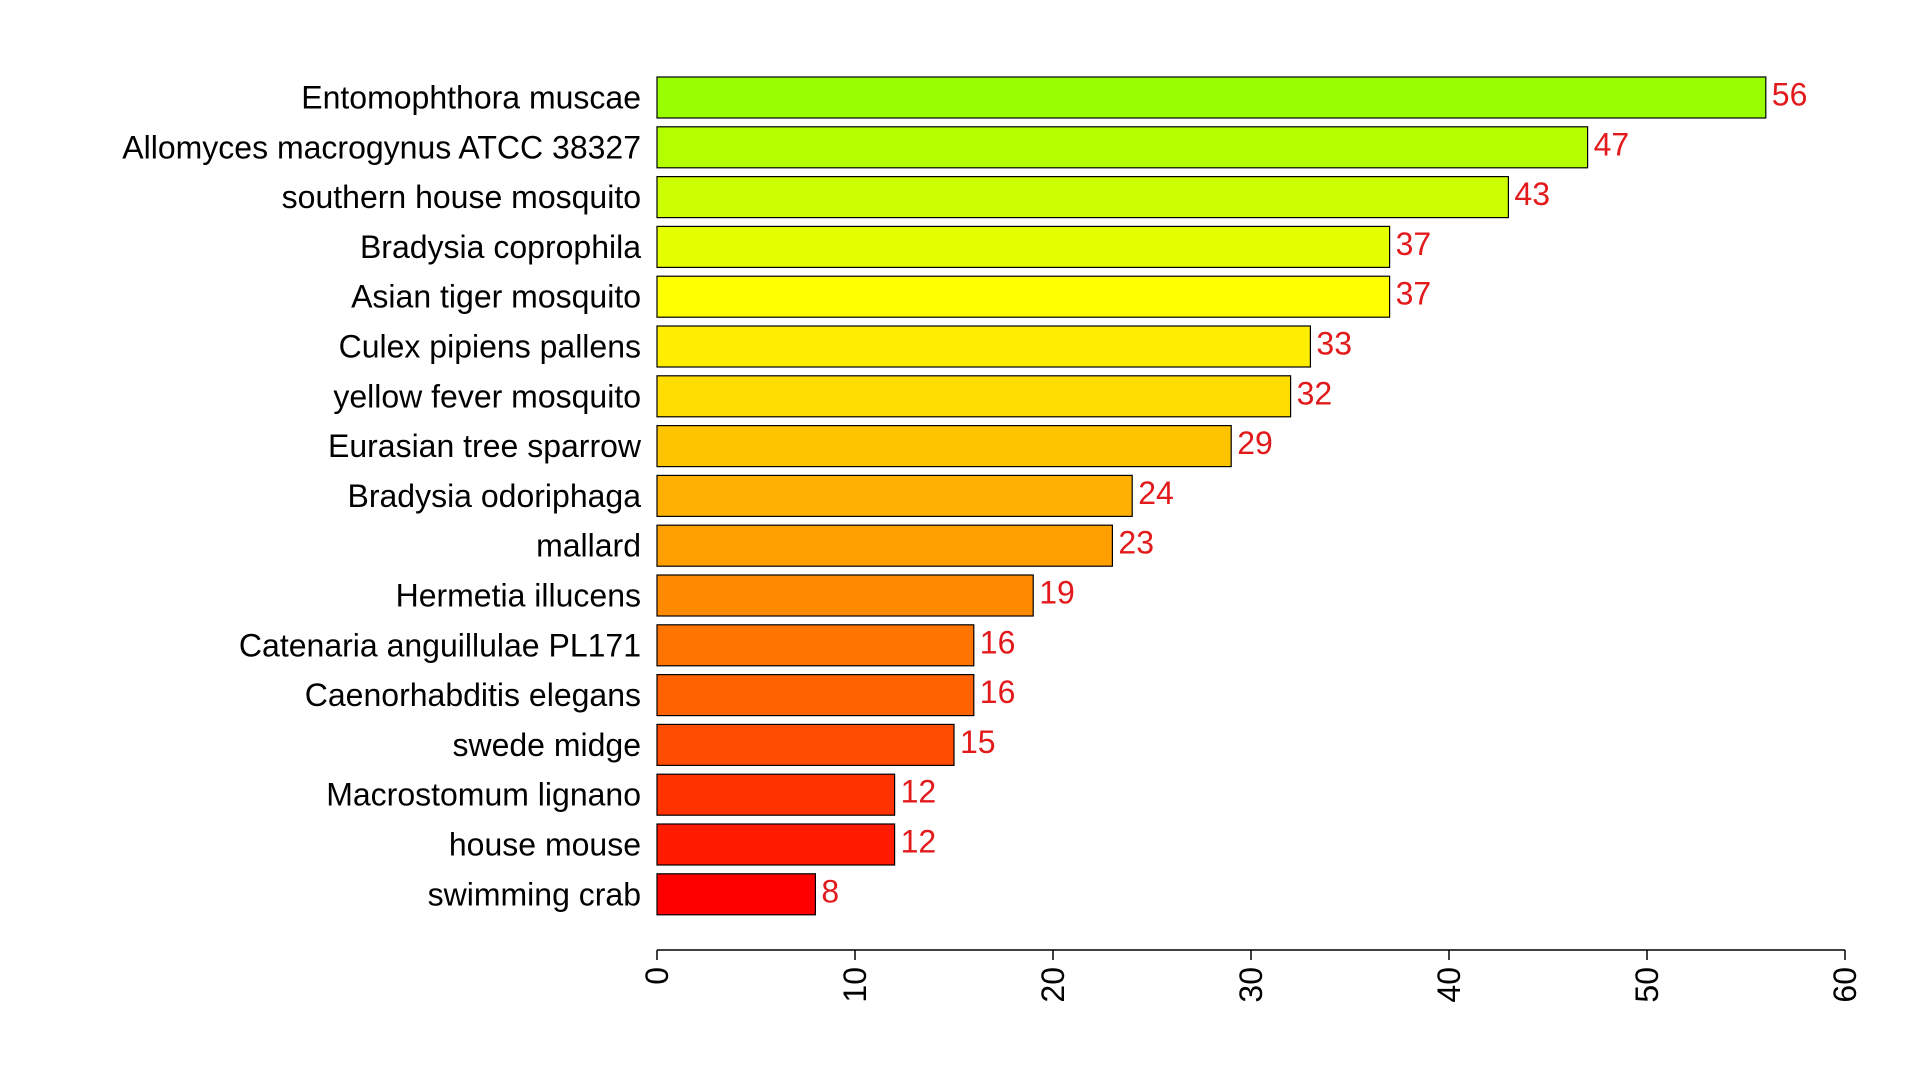 This screenshot has width=1920, height=1085. What do you see at coordinates (1647, 985) in the screenshot?
I see `x-tick-label: 50` at bounding box center [1647, 985].